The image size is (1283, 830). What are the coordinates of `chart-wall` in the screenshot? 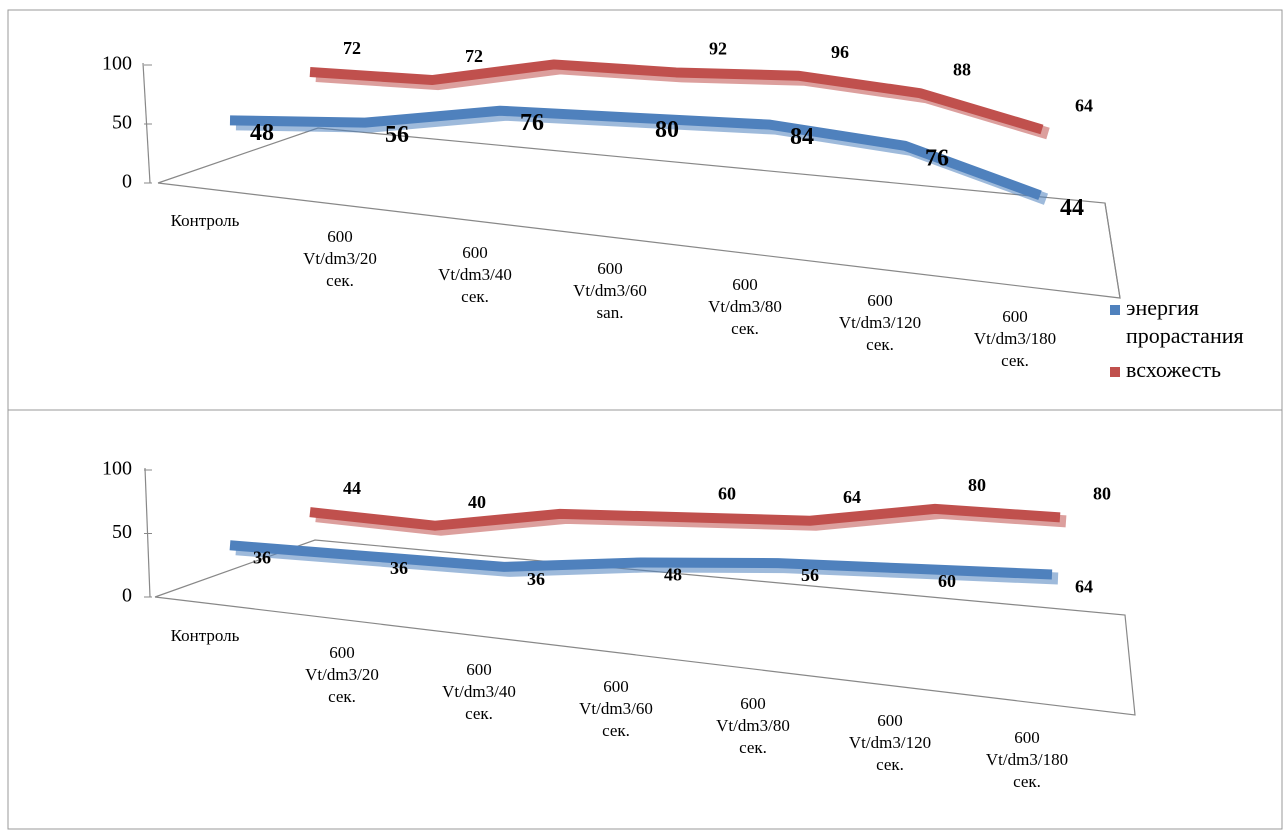 It's located at (1112, 250).